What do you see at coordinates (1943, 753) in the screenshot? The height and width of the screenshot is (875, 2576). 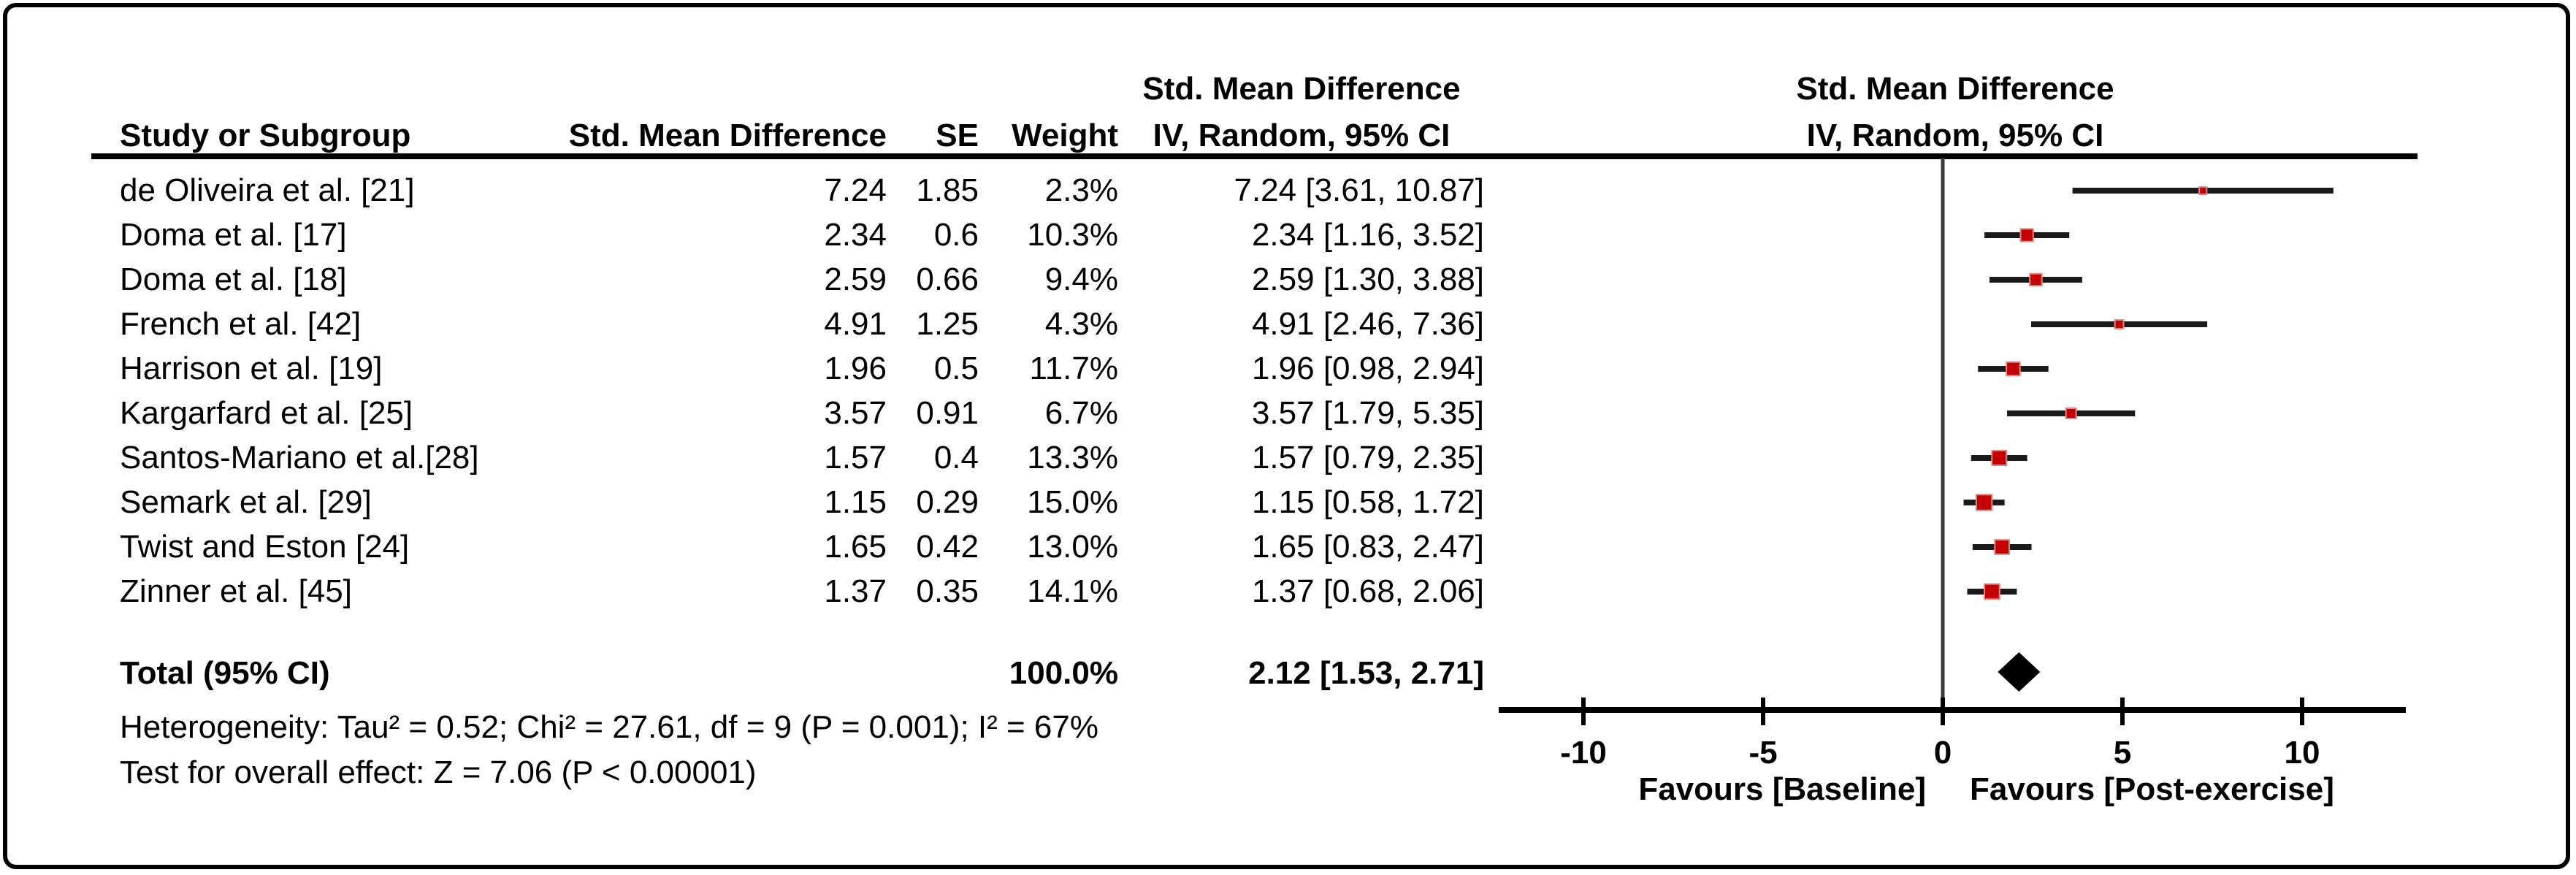 I see `axis-tick-label: 0` at bounding box center [1943, 753].